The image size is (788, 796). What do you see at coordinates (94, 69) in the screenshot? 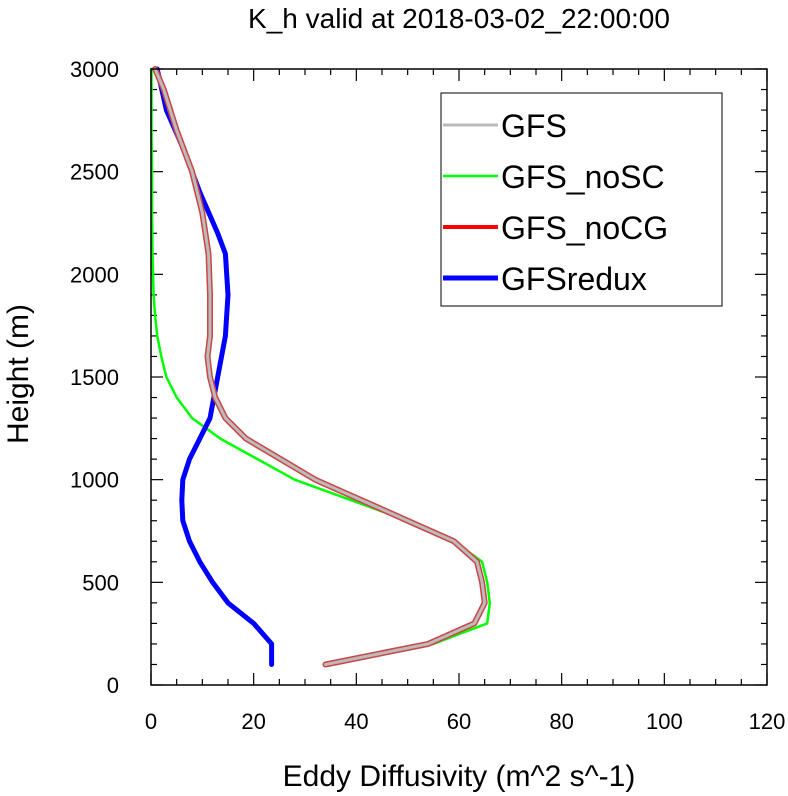
I see `y-tick-label: 3000` at bounding box center [94, 69].